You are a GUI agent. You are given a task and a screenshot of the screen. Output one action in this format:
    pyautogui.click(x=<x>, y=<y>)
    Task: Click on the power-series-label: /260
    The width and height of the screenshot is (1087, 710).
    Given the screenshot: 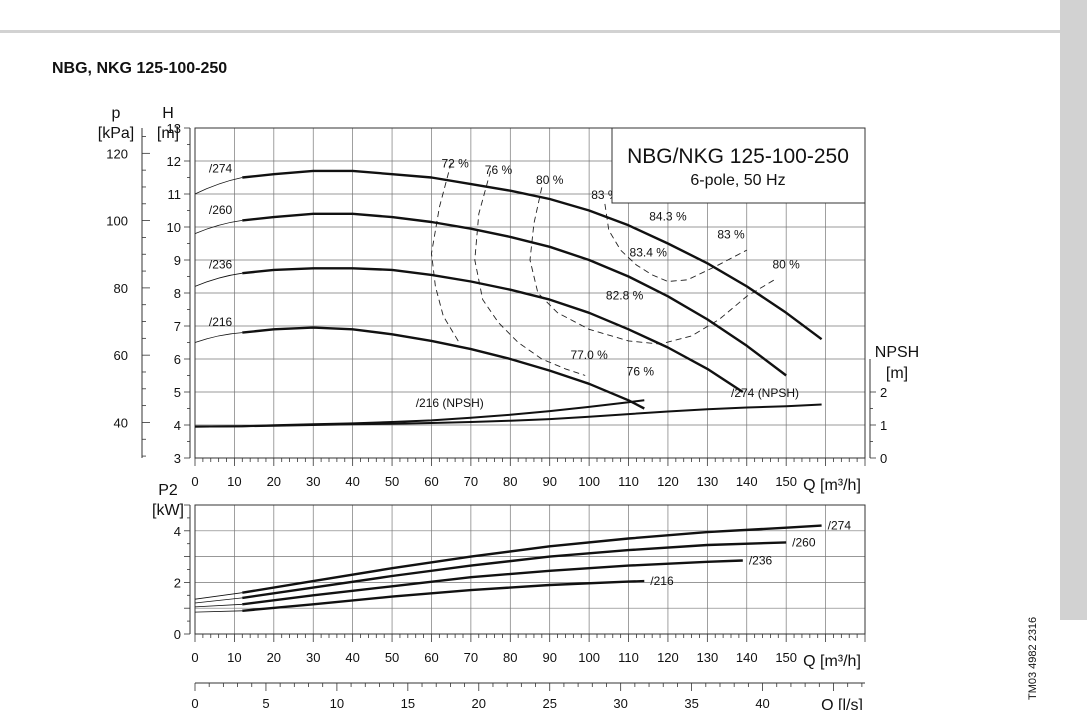 What is the action you would take?
    pyautogui.click(x=804, y=542)
    